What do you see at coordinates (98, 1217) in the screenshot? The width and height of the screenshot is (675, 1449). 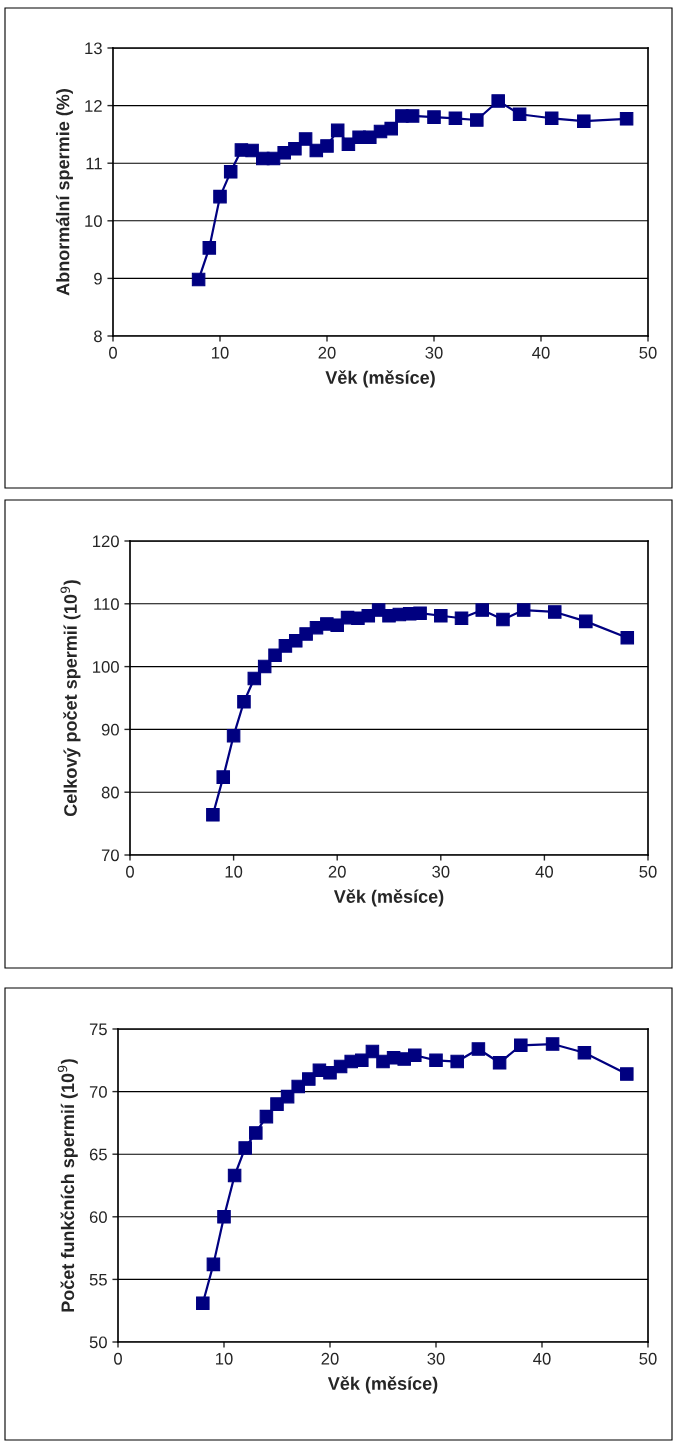 I see `y-tick-label: 60` at bounding box center [98, 1217].